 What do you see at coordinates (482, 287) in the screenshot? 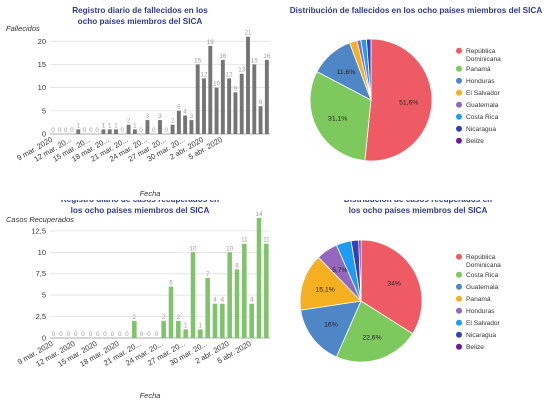
I see `recovered-pie-legend-label: Guatemala` at bounding box center [482, 287].